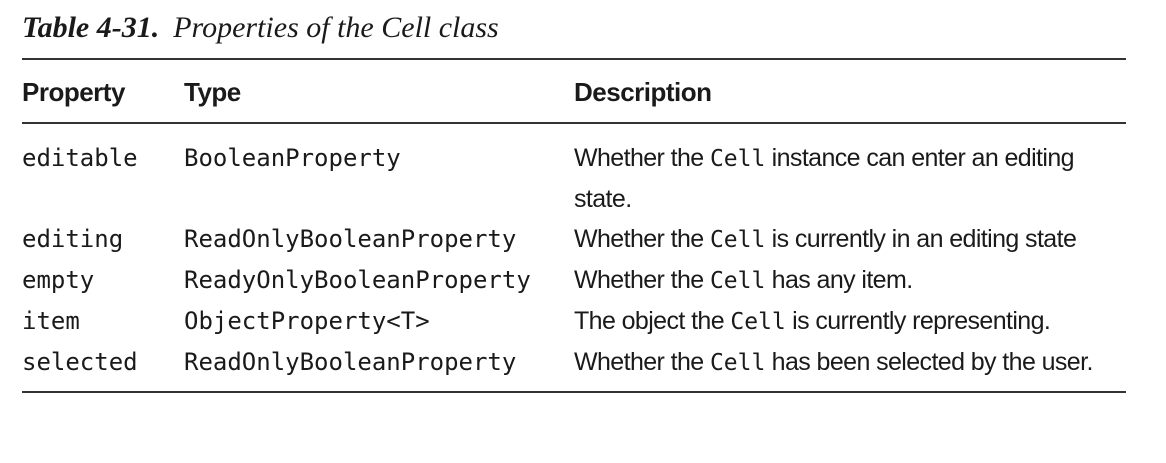  What do you see at coordinates (80, 362) in the screenshot?
I see `cell-property: selected` at bounding box center [80, 362].